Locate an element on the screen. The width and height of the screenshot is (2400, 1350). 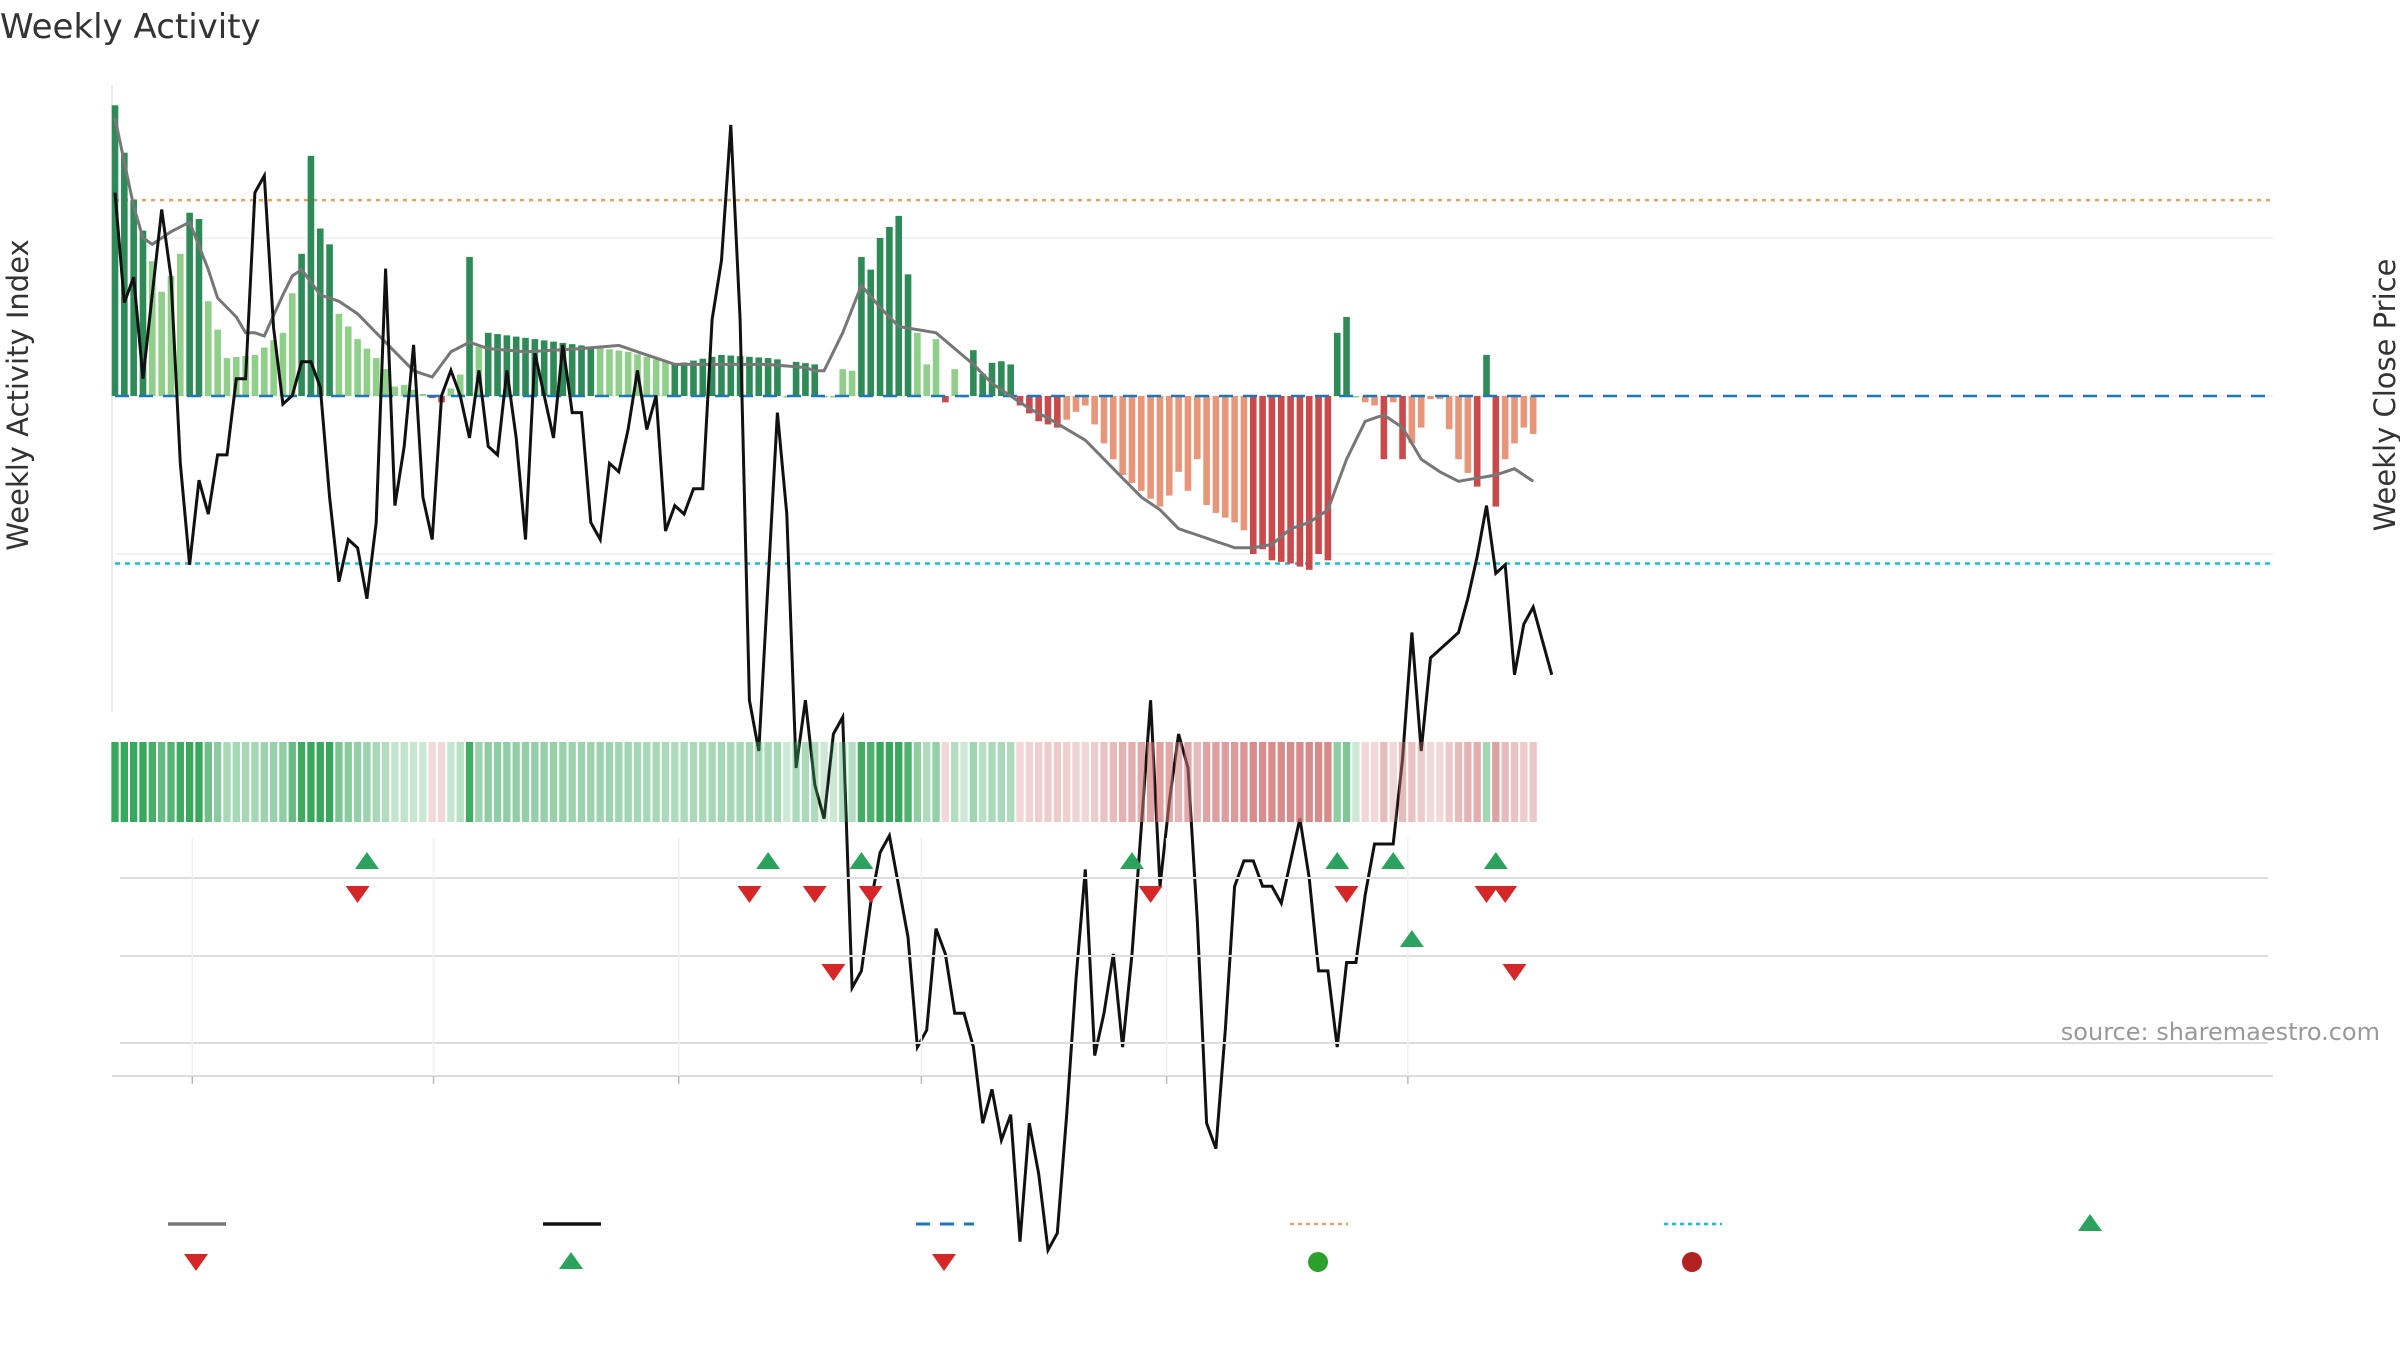
y-axis-label: Weekly Activity Index is located at coordinates (18, 394).